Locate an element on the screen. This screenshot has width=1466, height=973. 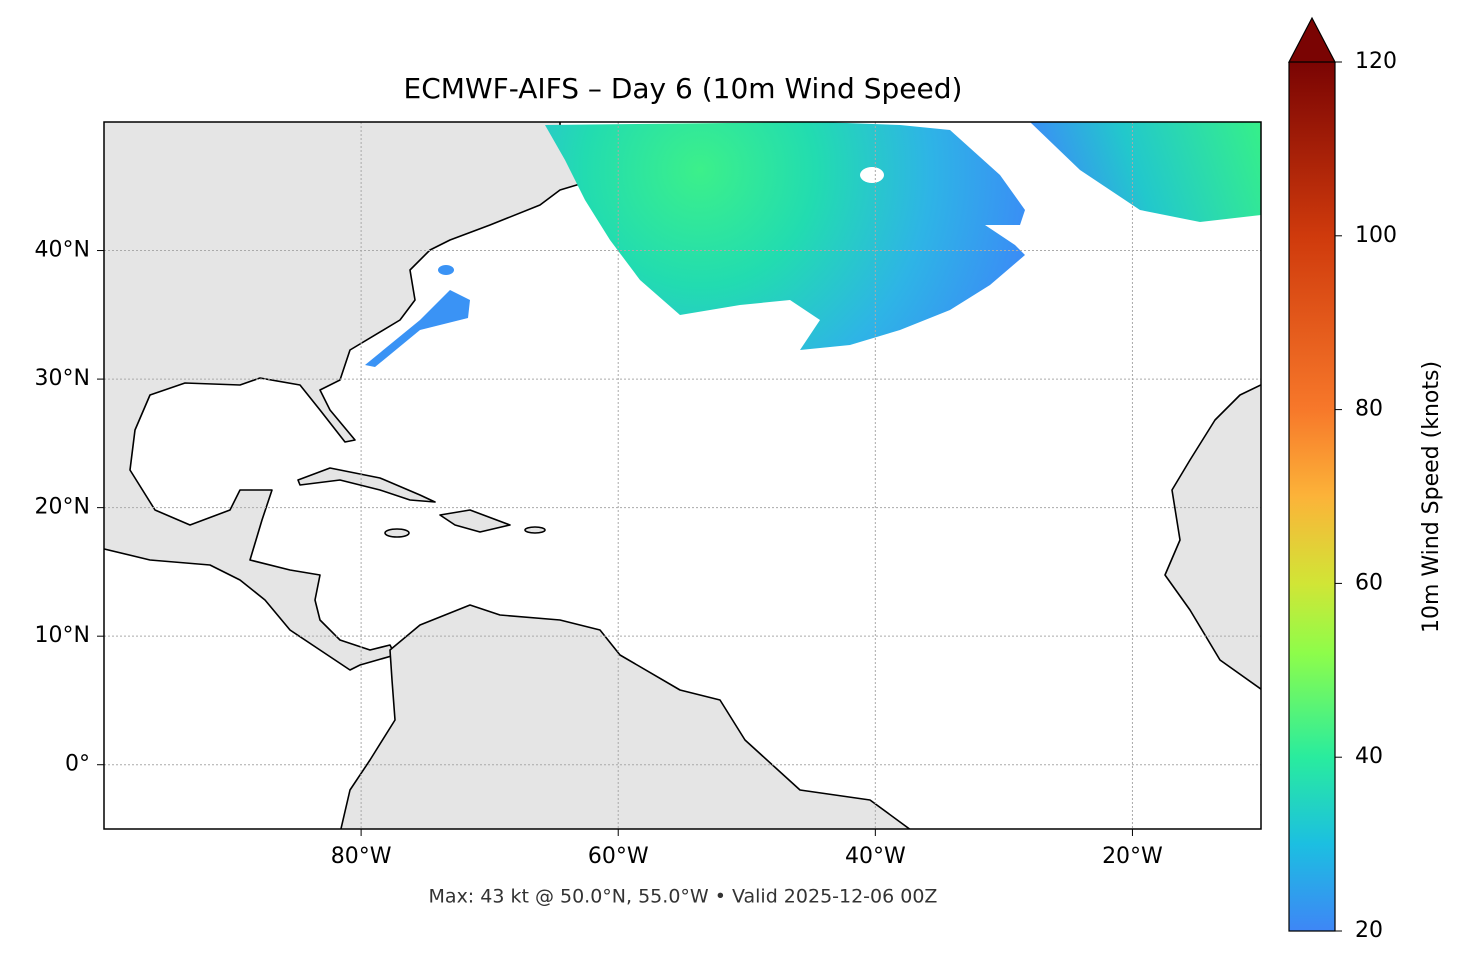
x-tick-label: 80°W is located at coordinates (361, 856).